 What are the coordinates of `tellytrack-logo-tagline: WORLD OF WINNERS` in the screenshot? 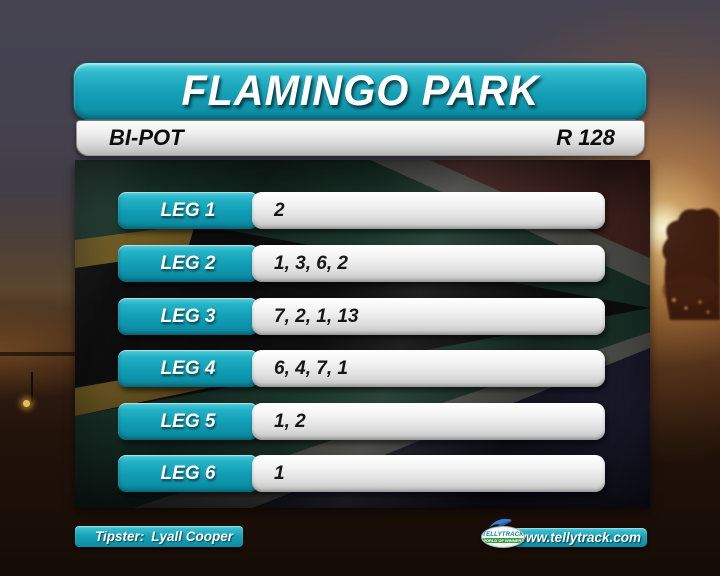 It's located at (503, 540).